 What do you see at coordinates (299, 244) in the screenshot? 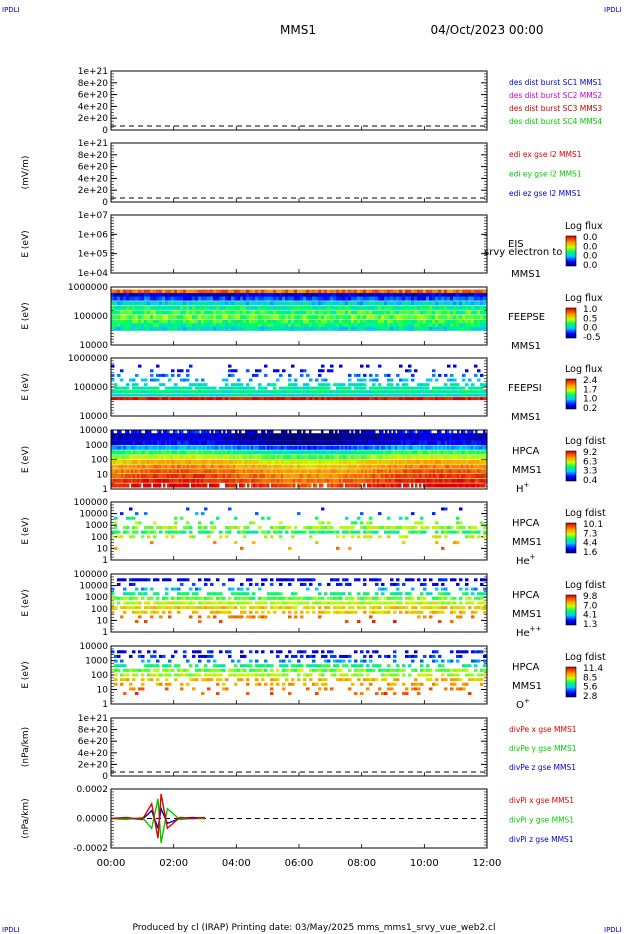
I see `panel-frame` at bounding box center [299, 244].